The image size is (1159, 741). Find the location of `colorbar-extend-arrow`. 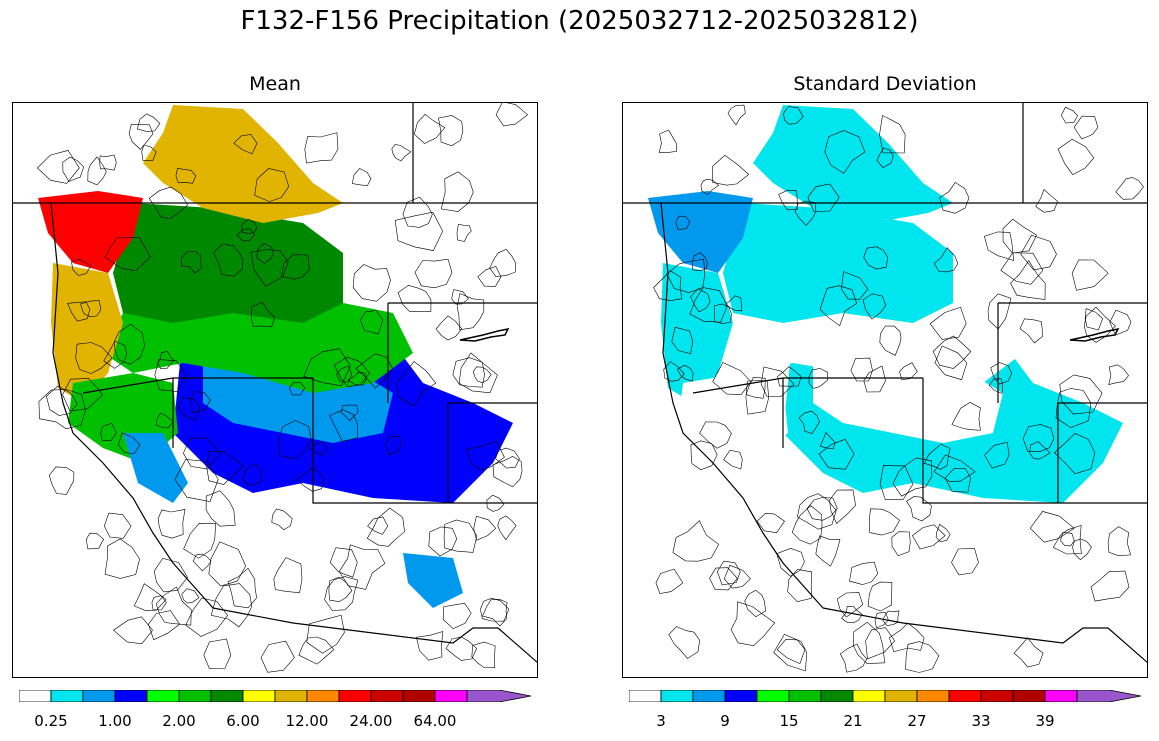

colorbar-extend-arrow is located at coordinates (498, 696).